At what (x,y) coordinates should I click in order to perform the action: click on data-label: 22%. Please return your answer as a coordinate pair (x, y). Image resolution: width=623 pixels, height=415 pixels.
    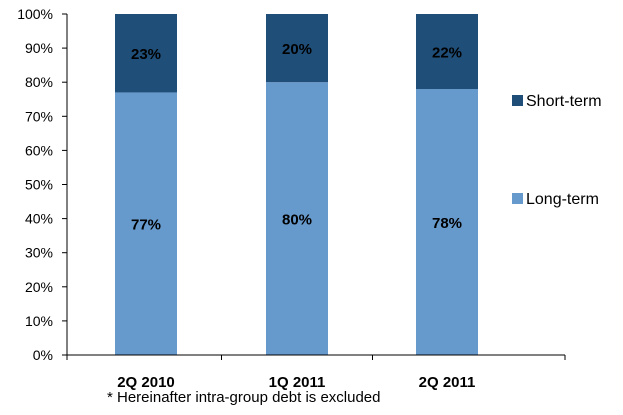
    Looking at the image, I should click on (447, 53).